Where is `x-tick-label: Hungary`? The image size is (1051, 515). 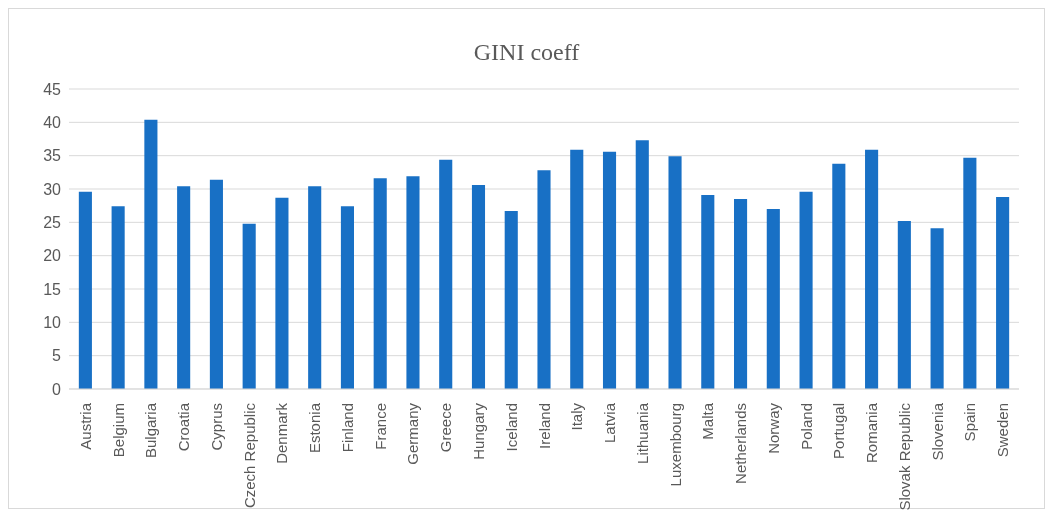 x-tick-label: Hungary is located at coordinates (478, 431).